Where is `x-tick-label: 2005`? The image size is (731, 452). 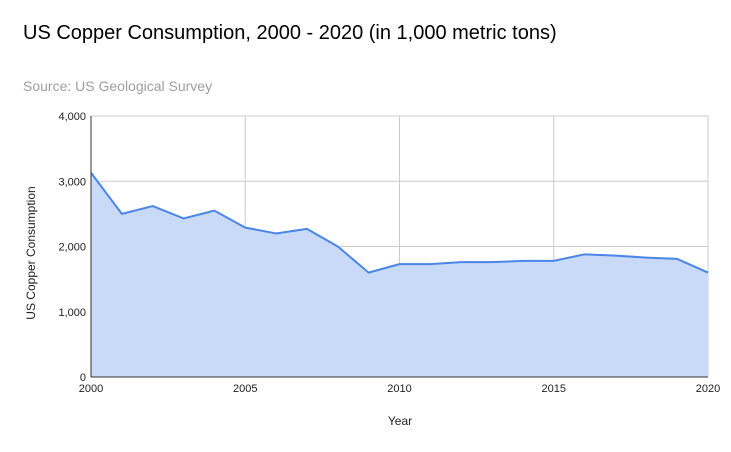 x-tick-label: 2005 is located at coordinates (245, 389).